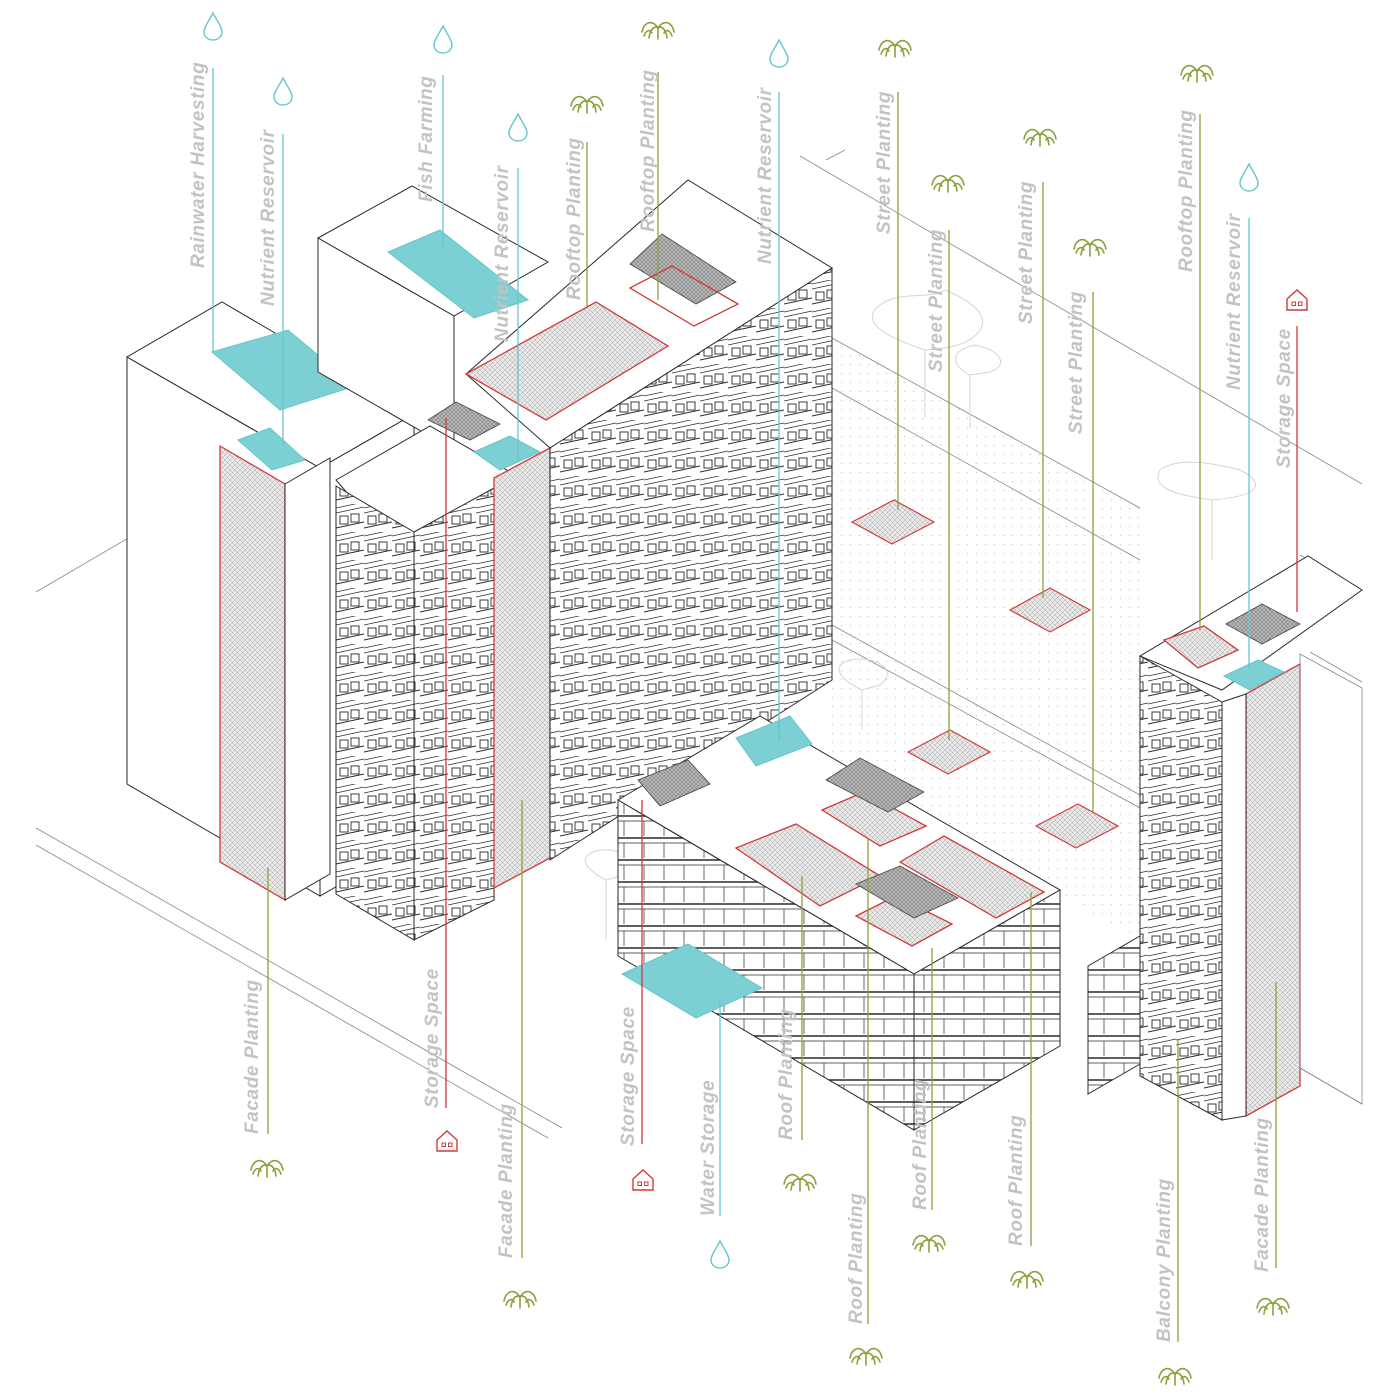 This screenshot has width=1400, height=1400. What do you see at coordinates (648, 520) in the screenshot?
I see `building-d` at bounding box center [648, 520].